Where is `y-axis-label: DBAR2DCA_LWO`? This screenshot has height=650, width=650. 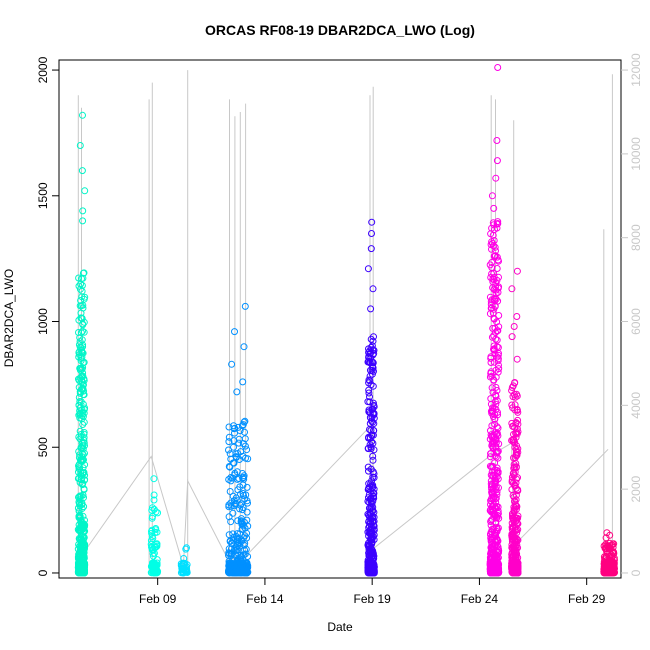 y-axis-label: DBAR2DCA_LWO is located at coordinates (9, 318).